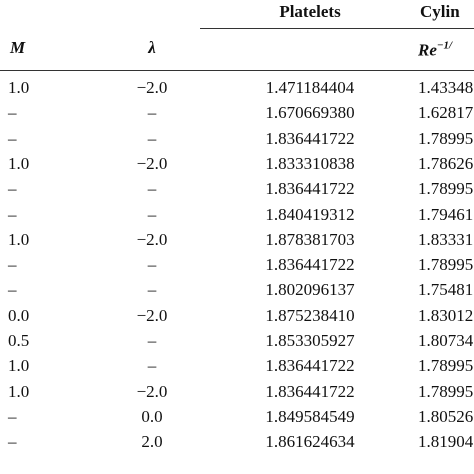 This screenshot has width=474, height=474. I want to click on cell-platelets: 1.861624634, so click(310, 442).